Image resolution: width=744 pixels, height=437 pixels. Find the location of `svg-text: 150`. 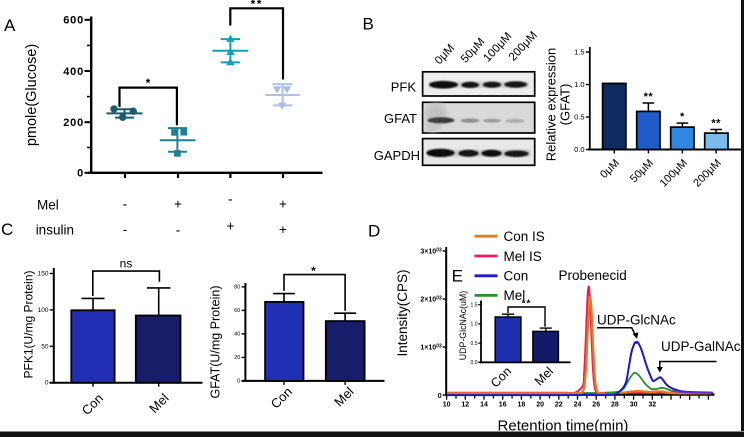

svg-text: 150 is located at coordinates (43, 274).